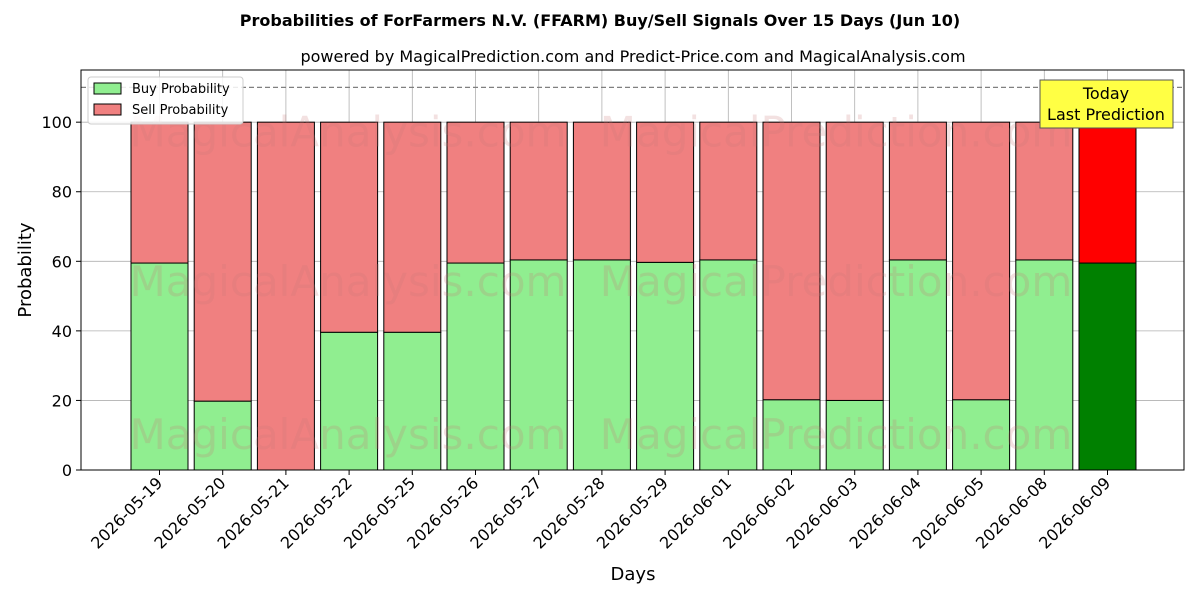 This screenshot has width=1200, height=600. I want to click on x-axis-label: Days, so click(633, 574).